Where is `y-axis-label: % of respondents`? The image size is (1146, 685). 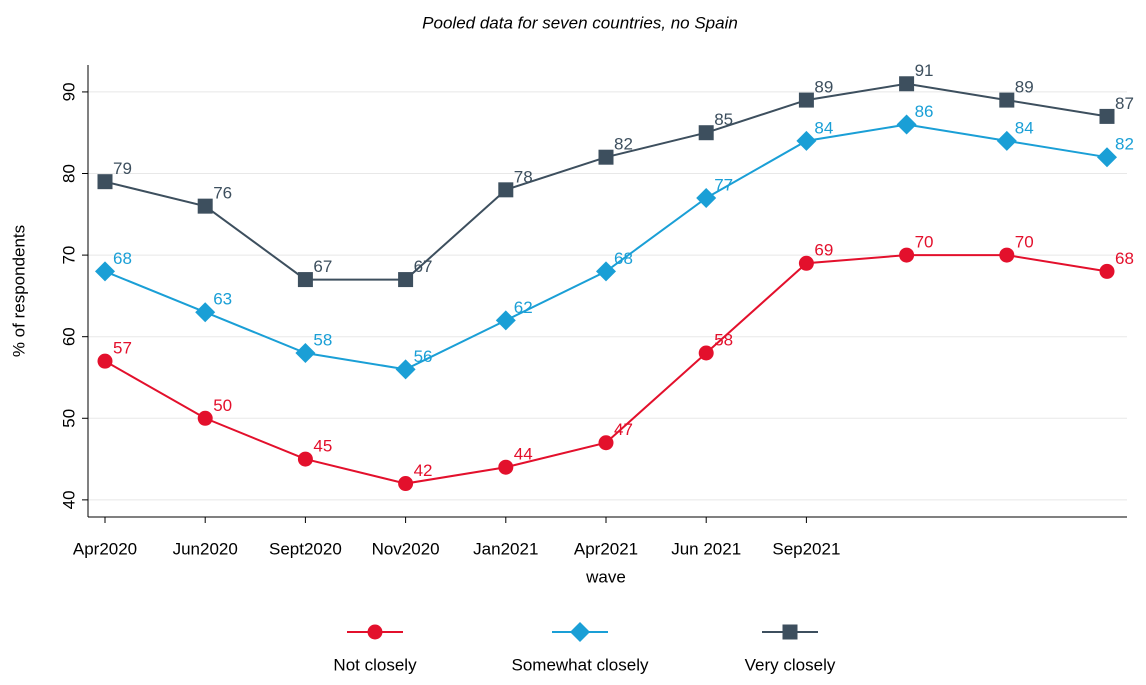 y-axis-label: % of respondents is located at coordinates (18, 291).